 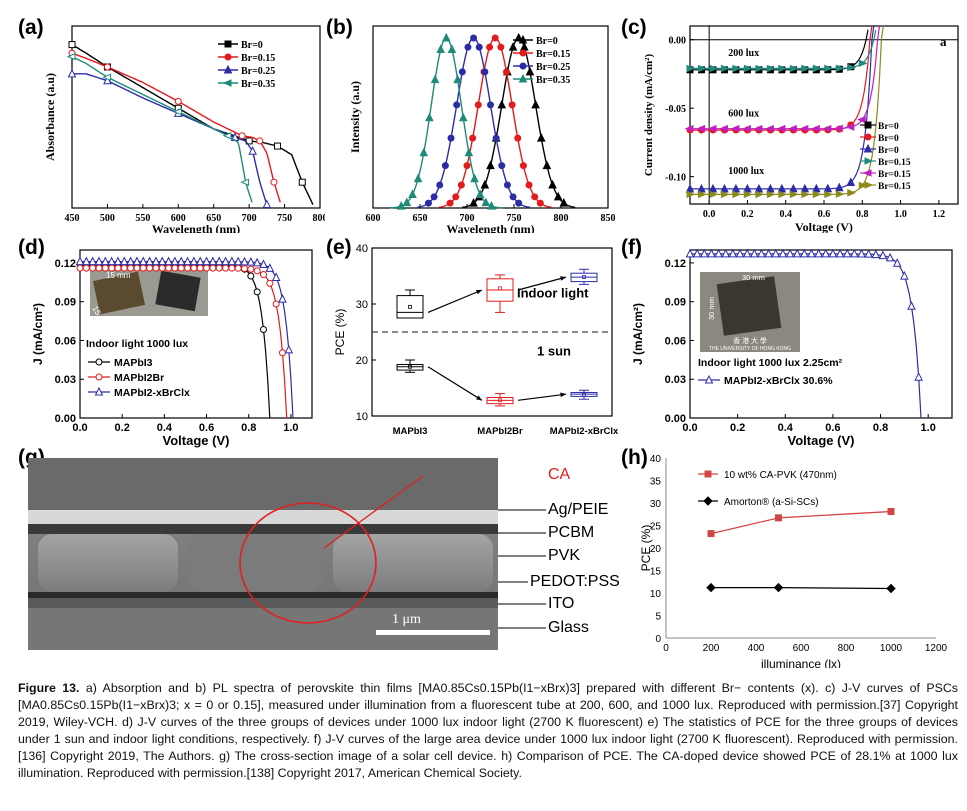 What do you see at coordinates (658, 617) in the screenshot?
I see `y-tick-label: 5` at bounding box center [658, 617].